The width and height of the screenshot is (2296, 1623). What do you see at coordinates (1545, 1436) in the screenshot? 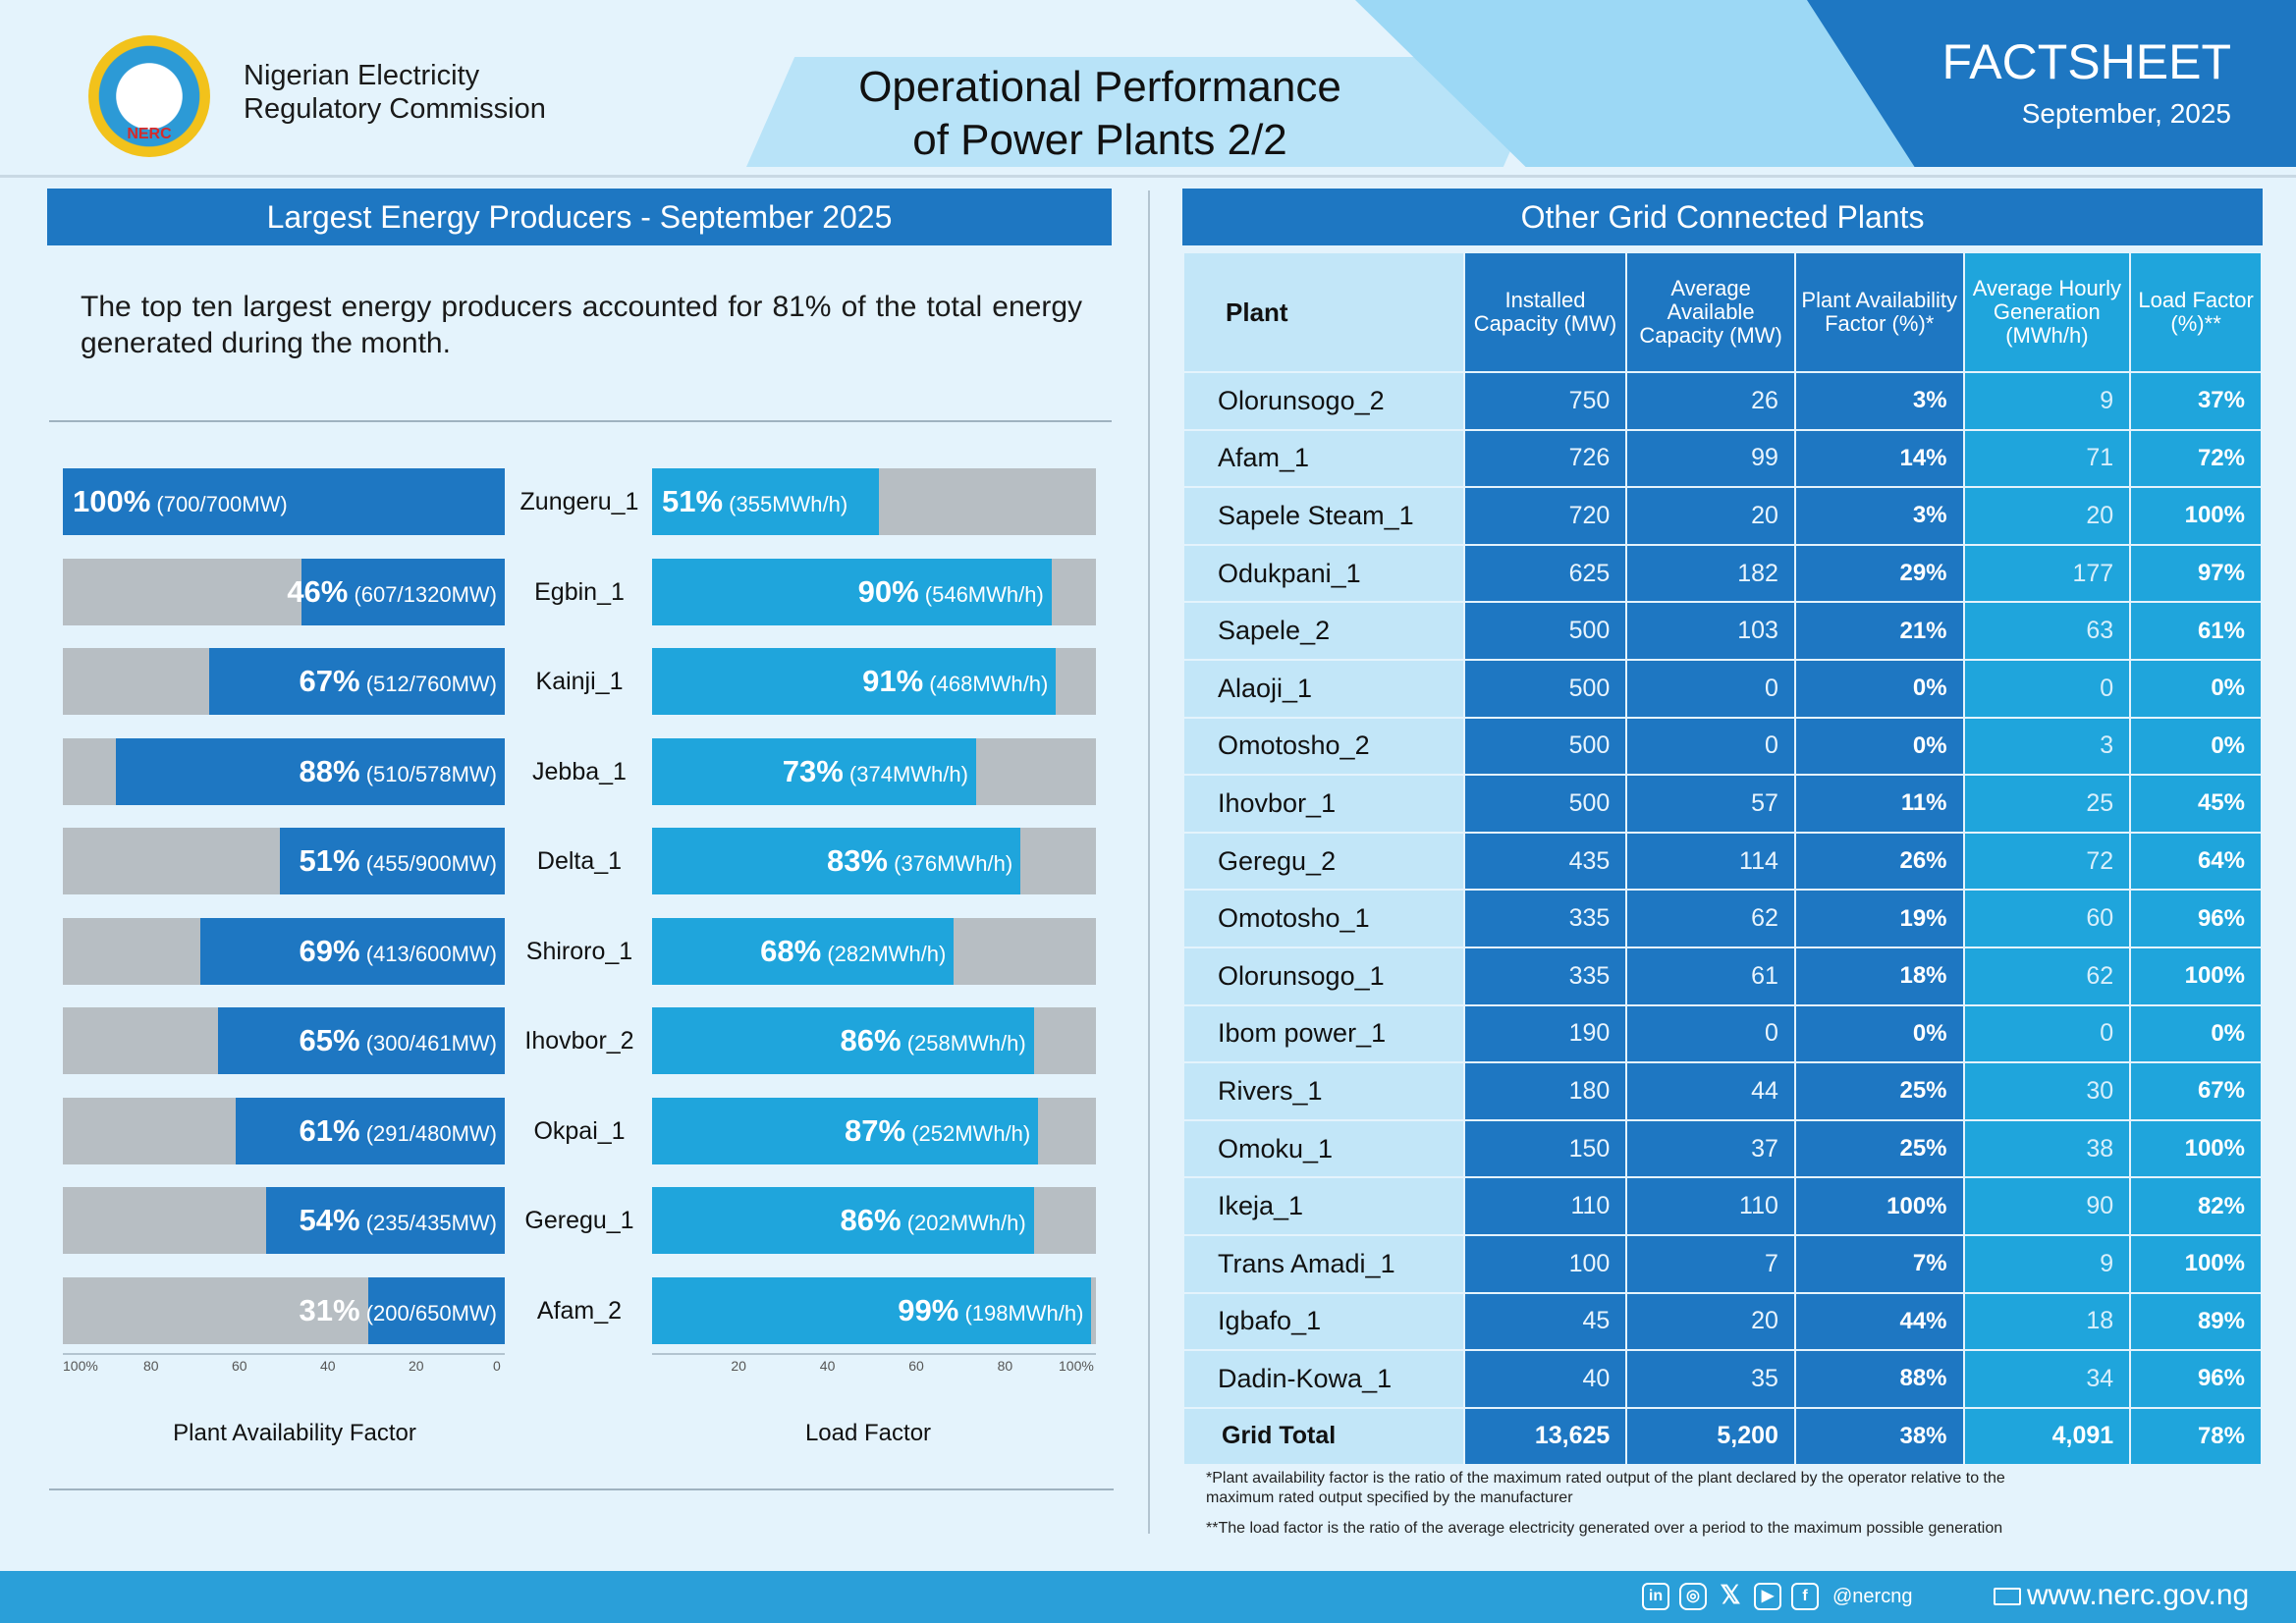
I see `total-installed-capacity-cell: 13,625` at bounding box center [1545, 1436].